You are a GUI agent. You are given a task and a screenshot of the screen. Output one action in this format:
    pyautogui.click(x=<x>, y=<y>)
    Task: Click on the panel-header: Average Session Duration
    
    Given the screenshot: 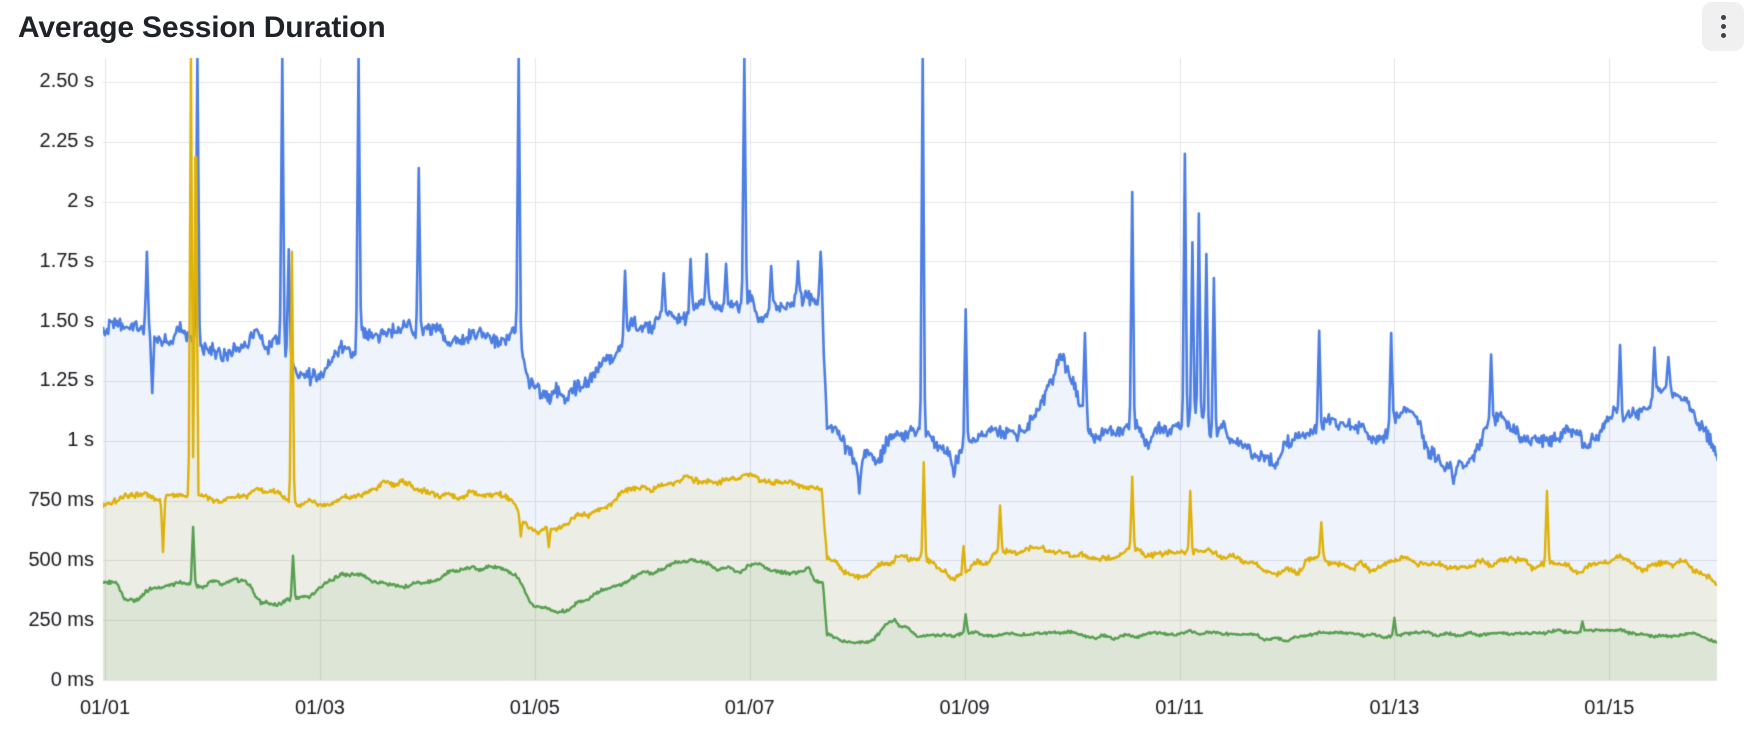 What is the action you would take?
    pyautogui.click(x=202, y=28)
    